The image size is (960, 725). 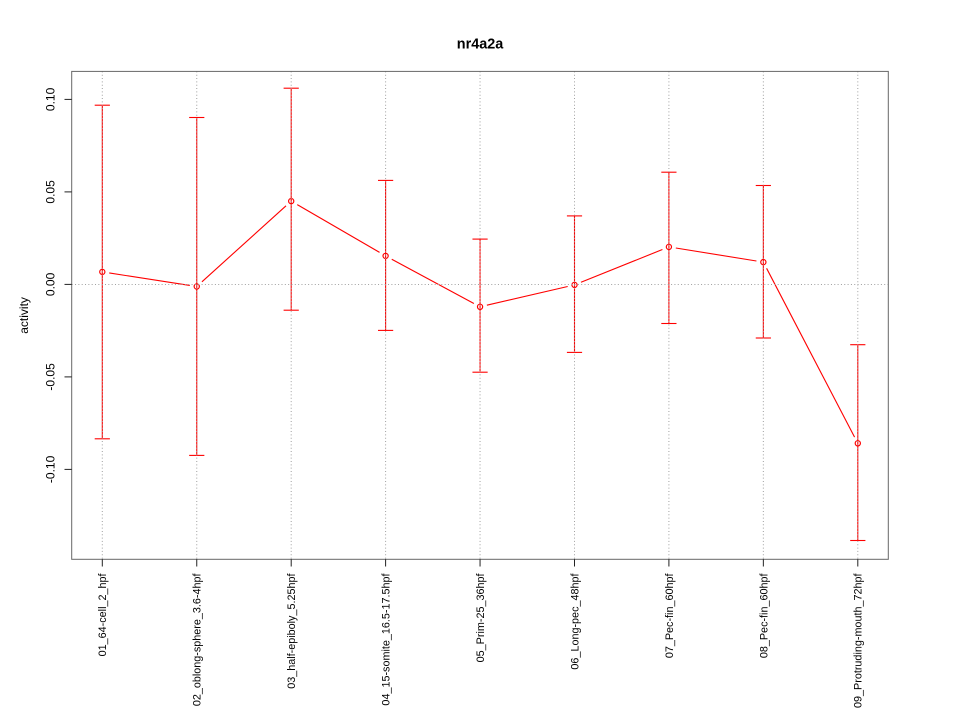 What do you see at coordinates (292, 631) in the screenshot?
I see `svg-text: 03_half-epiboly_5.25hpf` at bounding box center [292, 631].